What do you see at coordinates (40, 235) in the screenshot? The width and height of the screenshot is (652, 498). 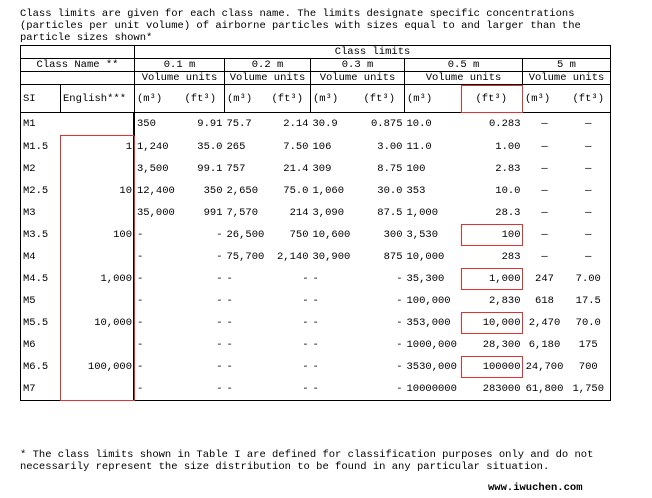 I see `table-cell: M3.5` at bounding box center [40, 235].